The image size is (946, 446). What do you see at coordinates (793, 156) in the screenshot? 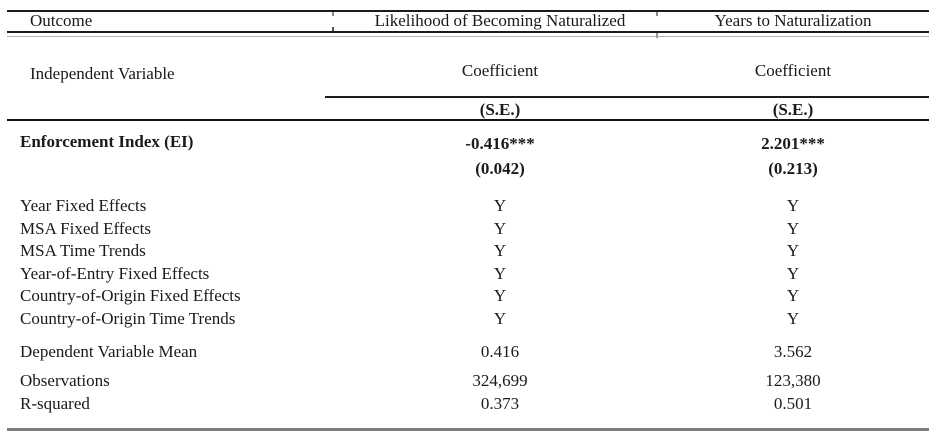
I see `ei-values-col3: 2.201*** (0.213)` at bounding box center [793, 156].